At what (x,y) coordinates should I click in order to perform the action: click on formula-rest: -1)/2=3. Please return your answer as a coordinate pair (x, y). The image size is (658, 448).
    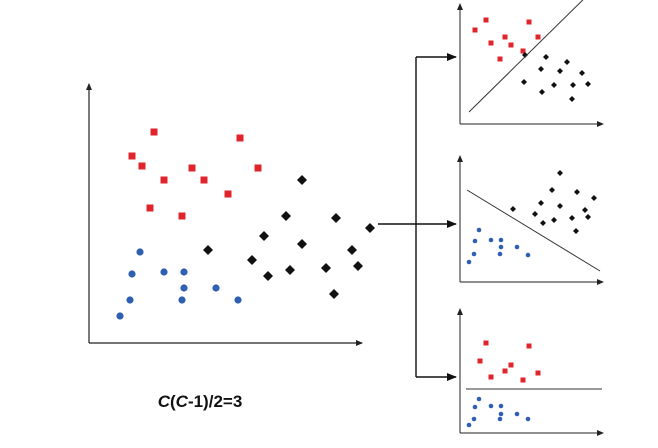
    Looking at the image, I should click on (215, 401).